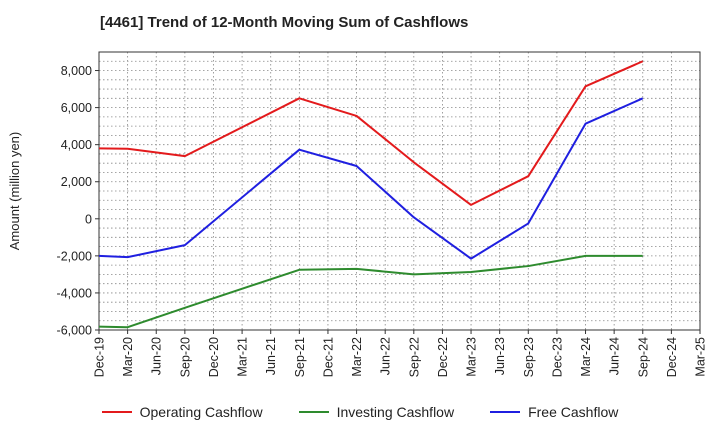 The image size is (720, 440). I want to click on x-tick-label: Mar-20, so click(128, 357).